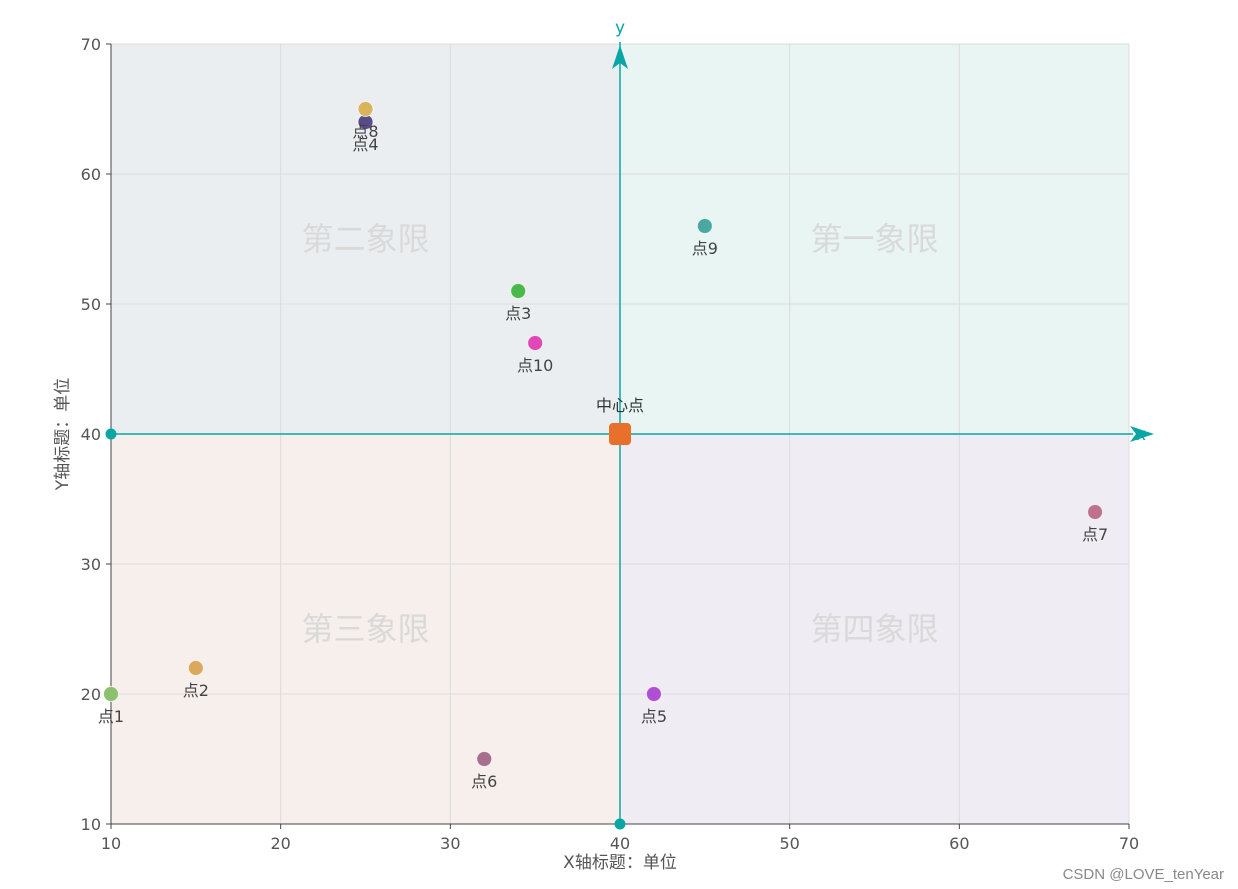  What do you see at coordinates (1129, 843) in the screenshot?
I see `x-tick-label: 70` at bounding box center [1129, 843].